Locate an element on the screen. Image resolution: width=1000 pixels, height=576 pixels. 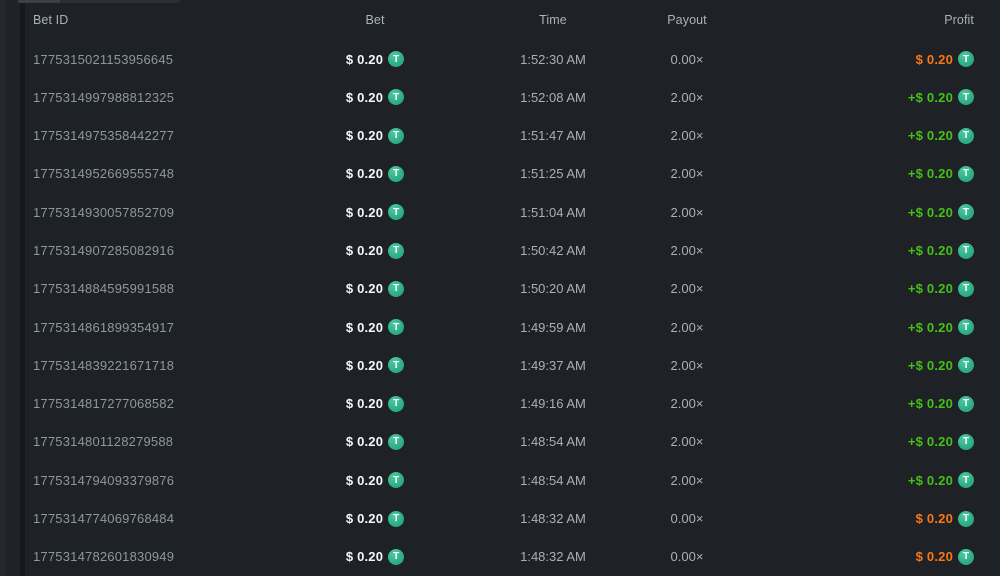
bet-id-cell: 1775314997988812325 is located at coordinates (104, 97).